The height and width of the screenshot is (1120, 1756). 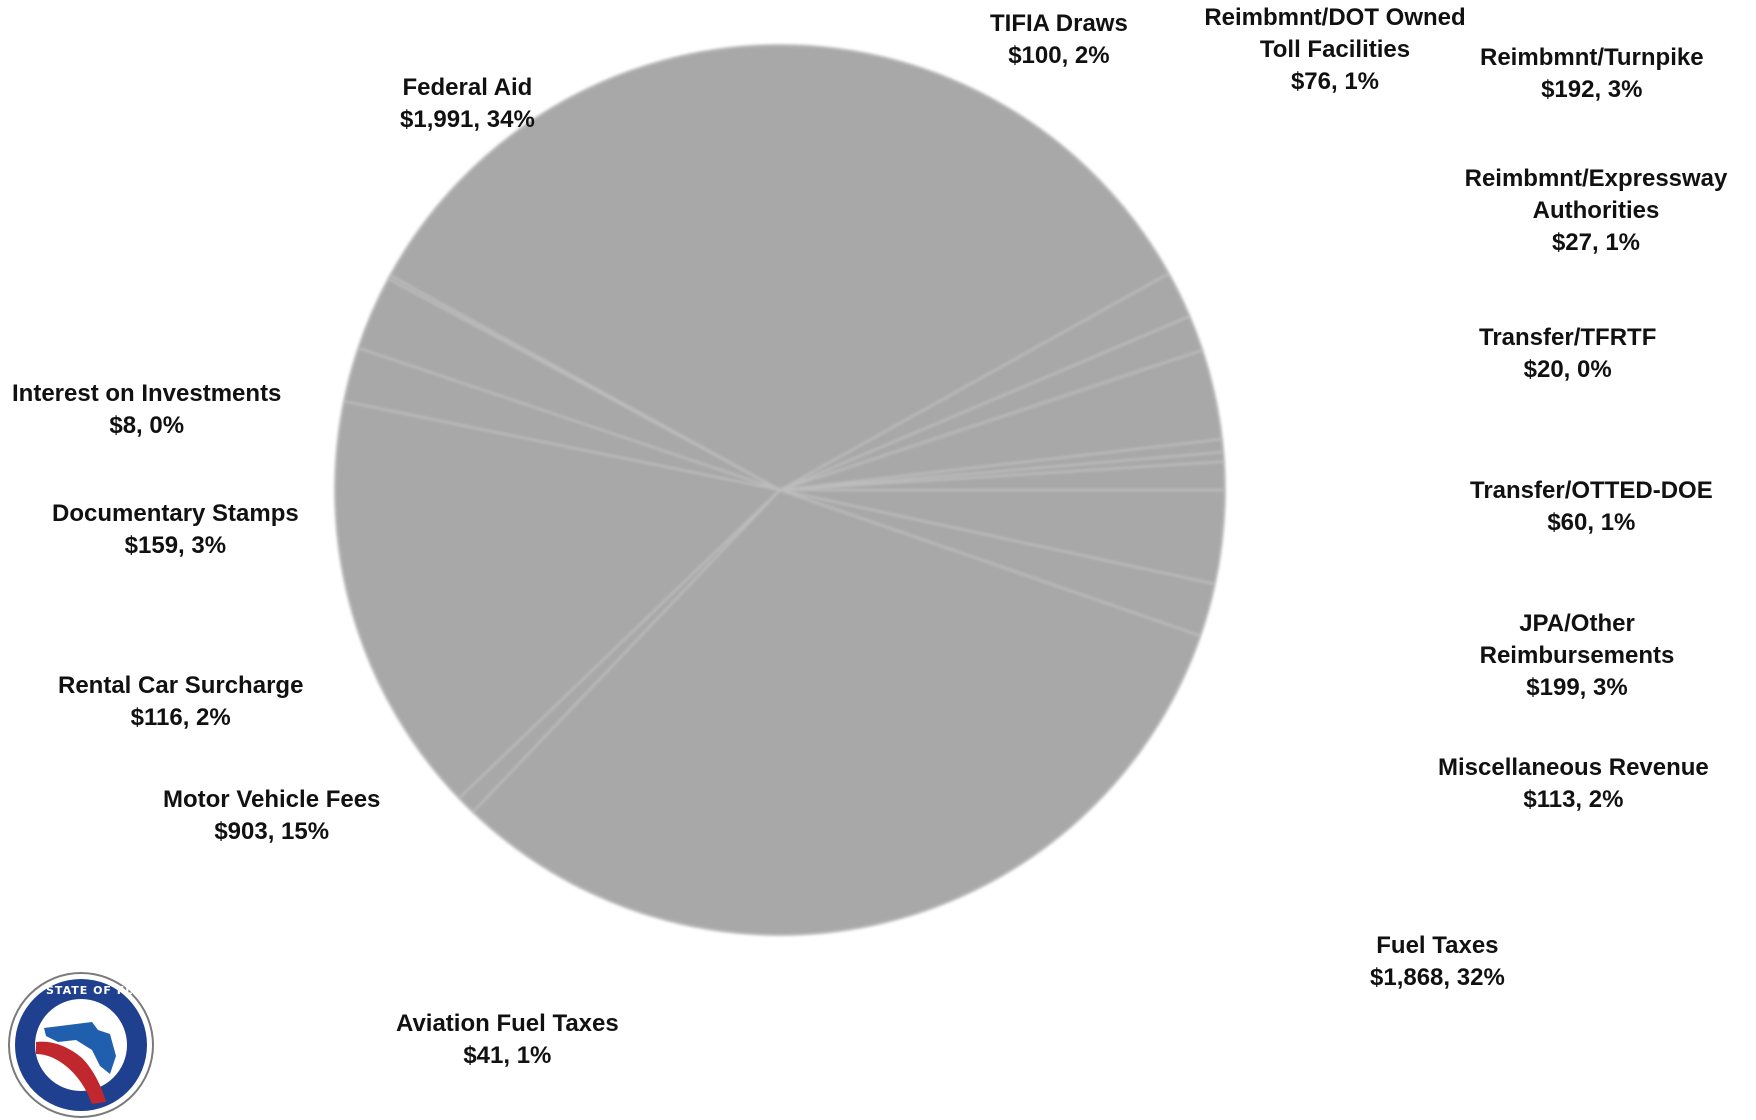 What do you see at coordinates (82, 1045) in the screenshot?
I see `florida-dot-seal-icon: STATE OF FLORIDA` at bounding box center [82, 1045].